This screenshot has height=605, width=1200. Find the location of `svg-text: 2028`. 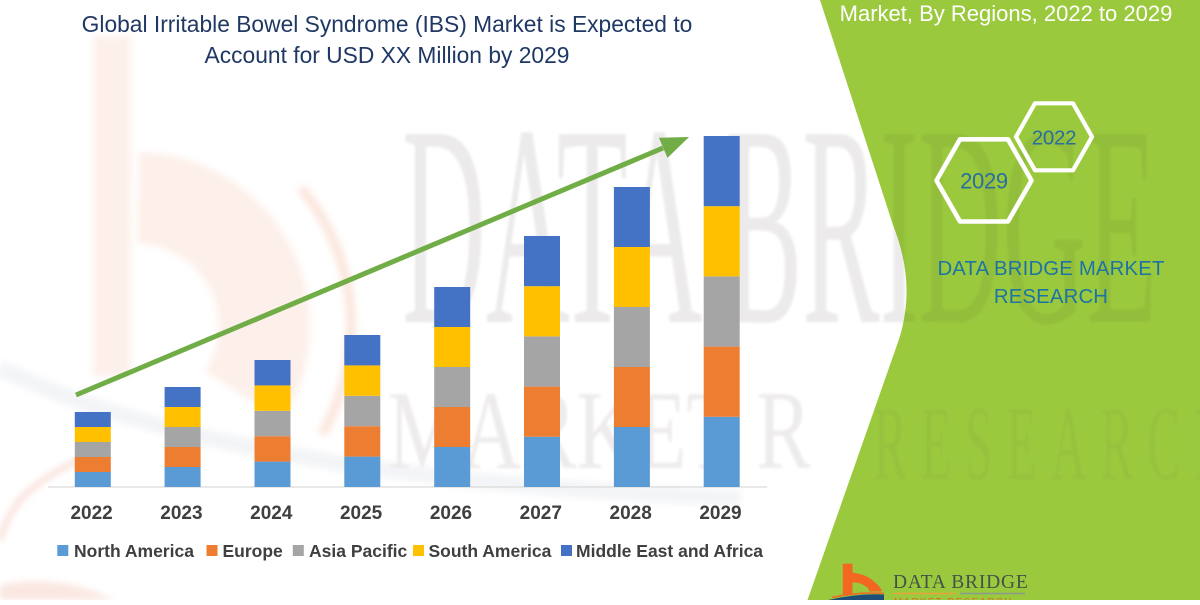

svg-text: 2028 is located at coordinates (631, 513).